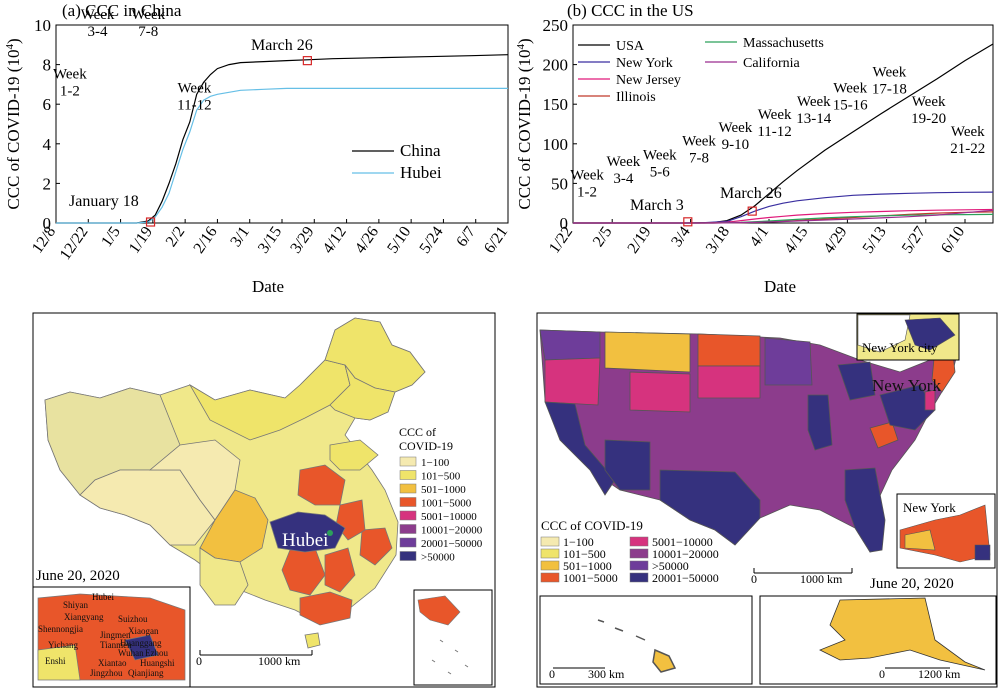  I want to click on state-california, so click(580, 448).